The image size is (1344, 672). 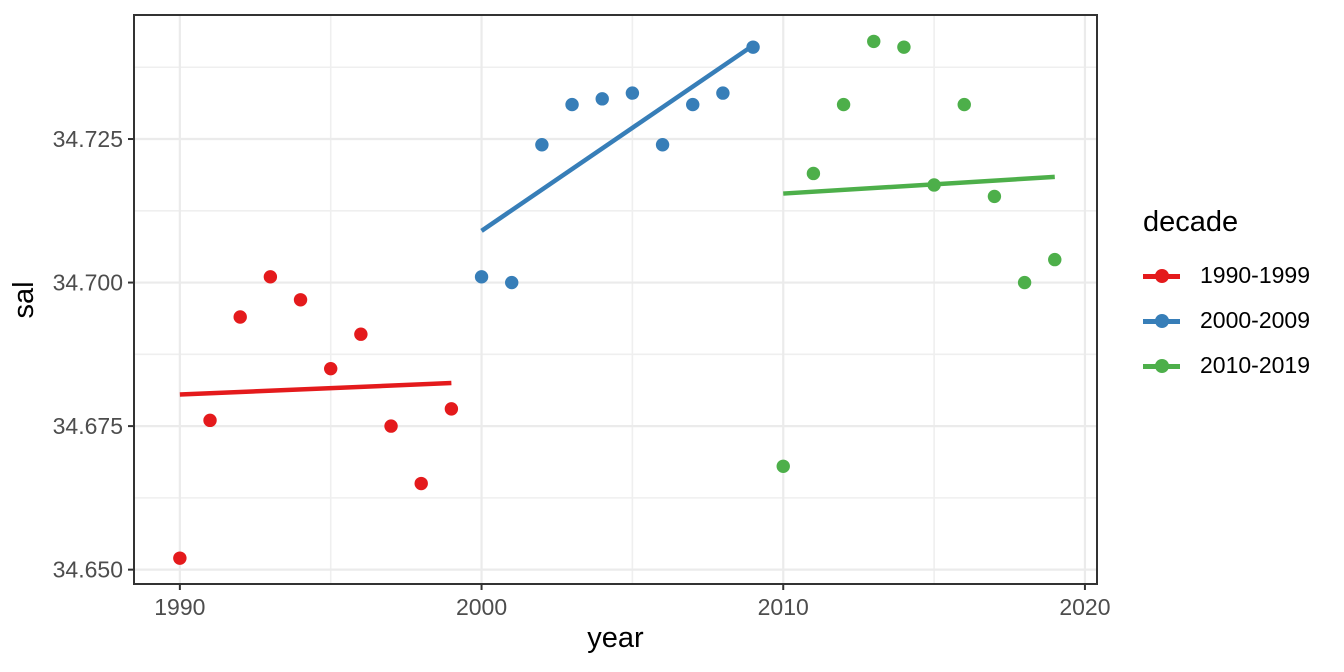 I want to click on legend-item-2000-2009: 2000-2009, so click(x=1226, y=320).